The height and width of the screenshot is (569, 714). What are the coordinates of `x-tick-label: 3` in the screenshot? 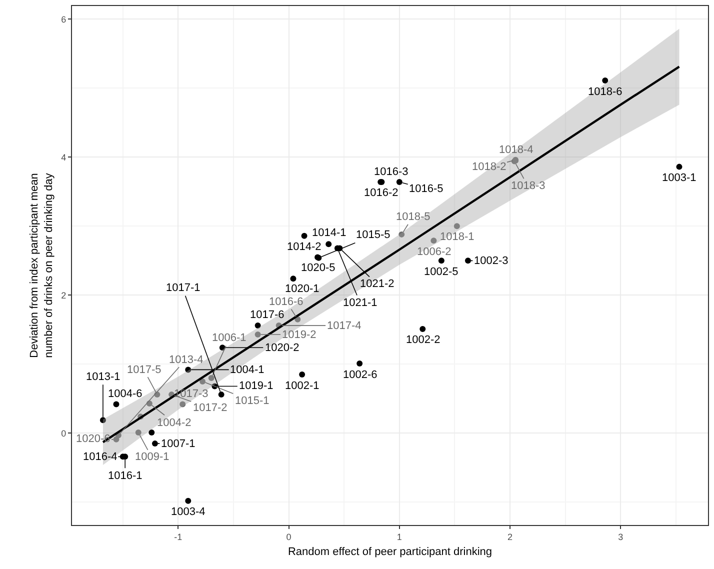 It's located at (621, 537).